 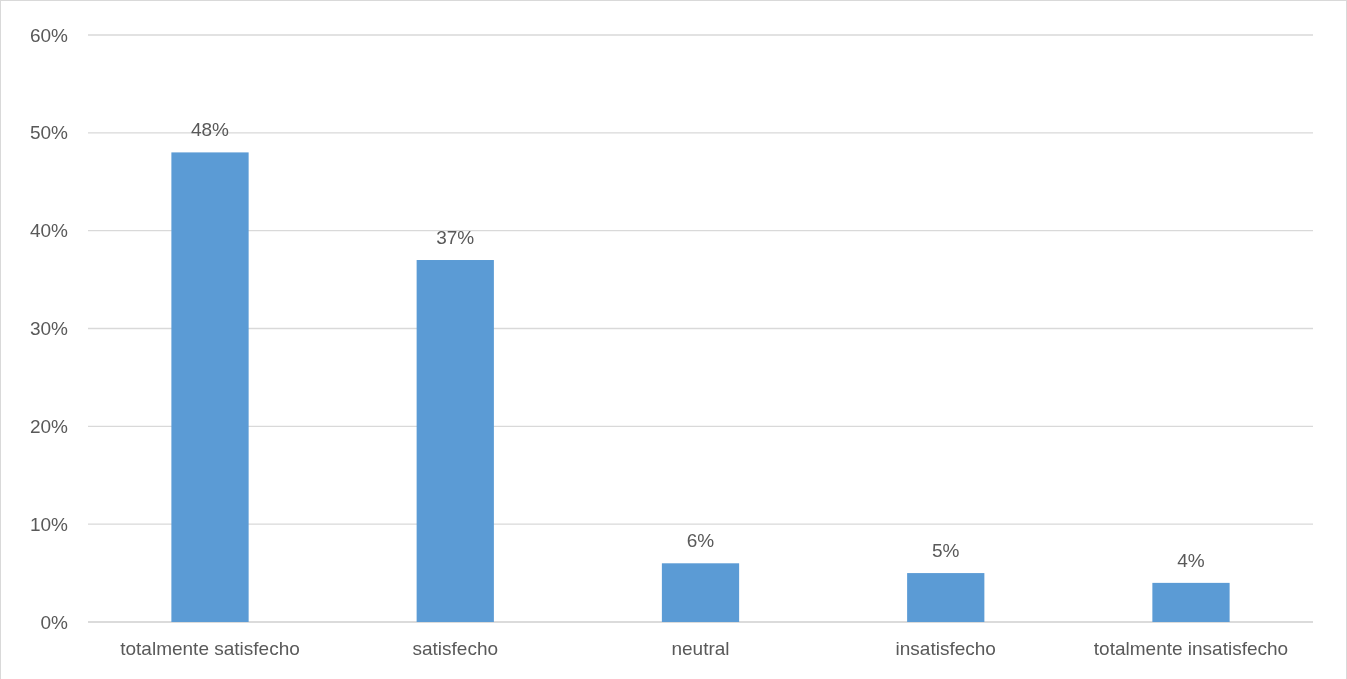 I want to click on y-tick-label: 60%, so click(x=49, y=35).